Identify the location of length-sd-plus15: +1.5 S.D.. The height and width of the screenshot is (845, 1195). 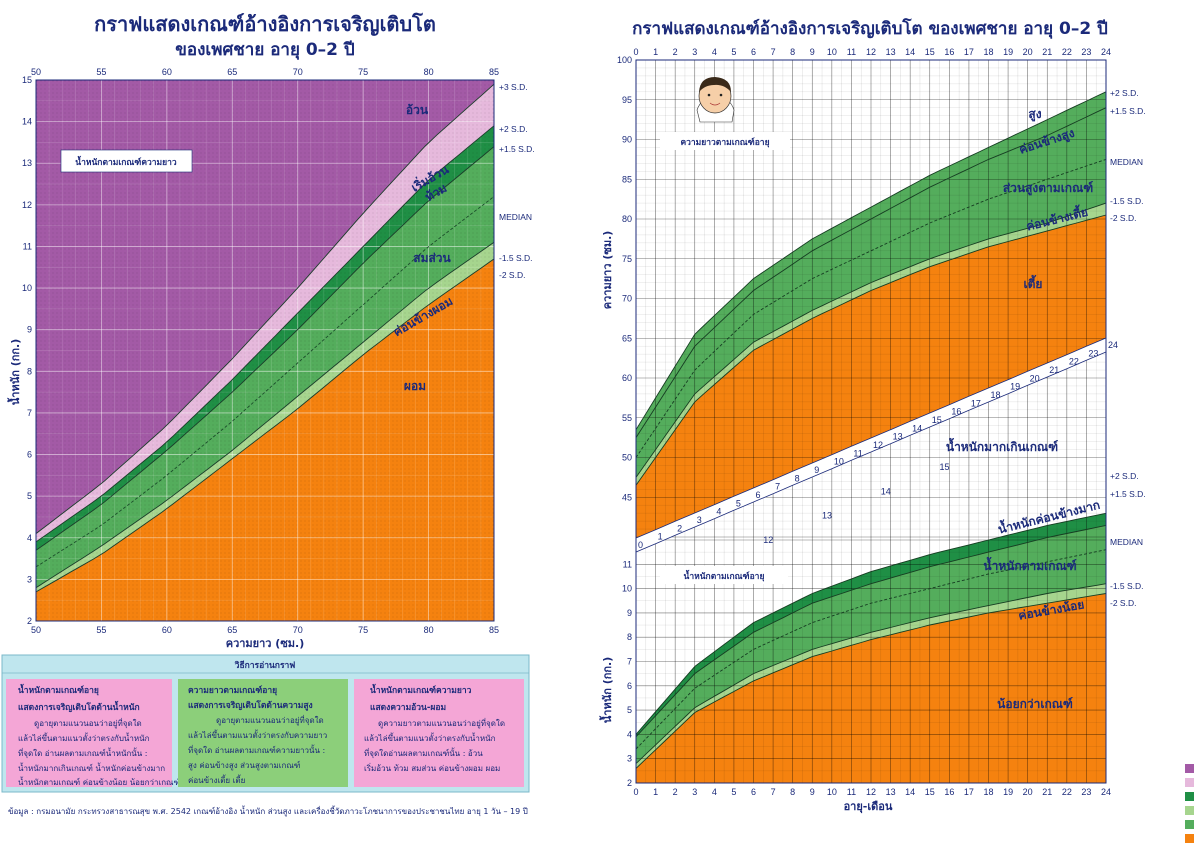
(1128, 111).